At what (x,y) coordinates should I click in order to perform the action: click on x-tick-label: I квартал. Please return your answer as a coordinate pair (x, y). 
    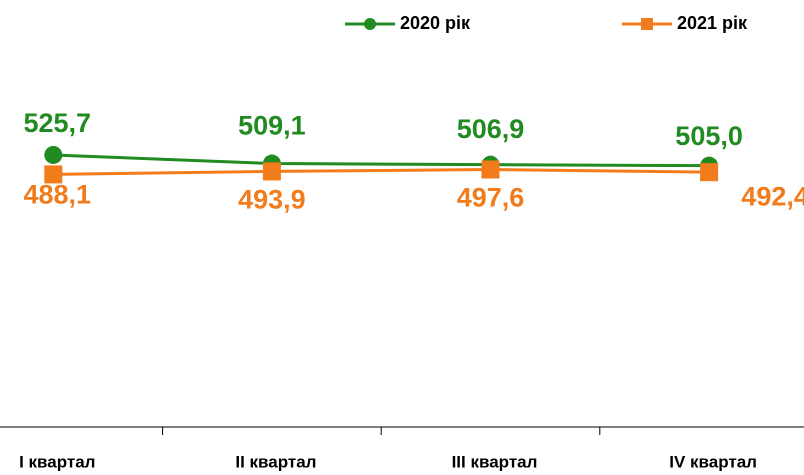
    Looking at the image, I should click on (57, 461).